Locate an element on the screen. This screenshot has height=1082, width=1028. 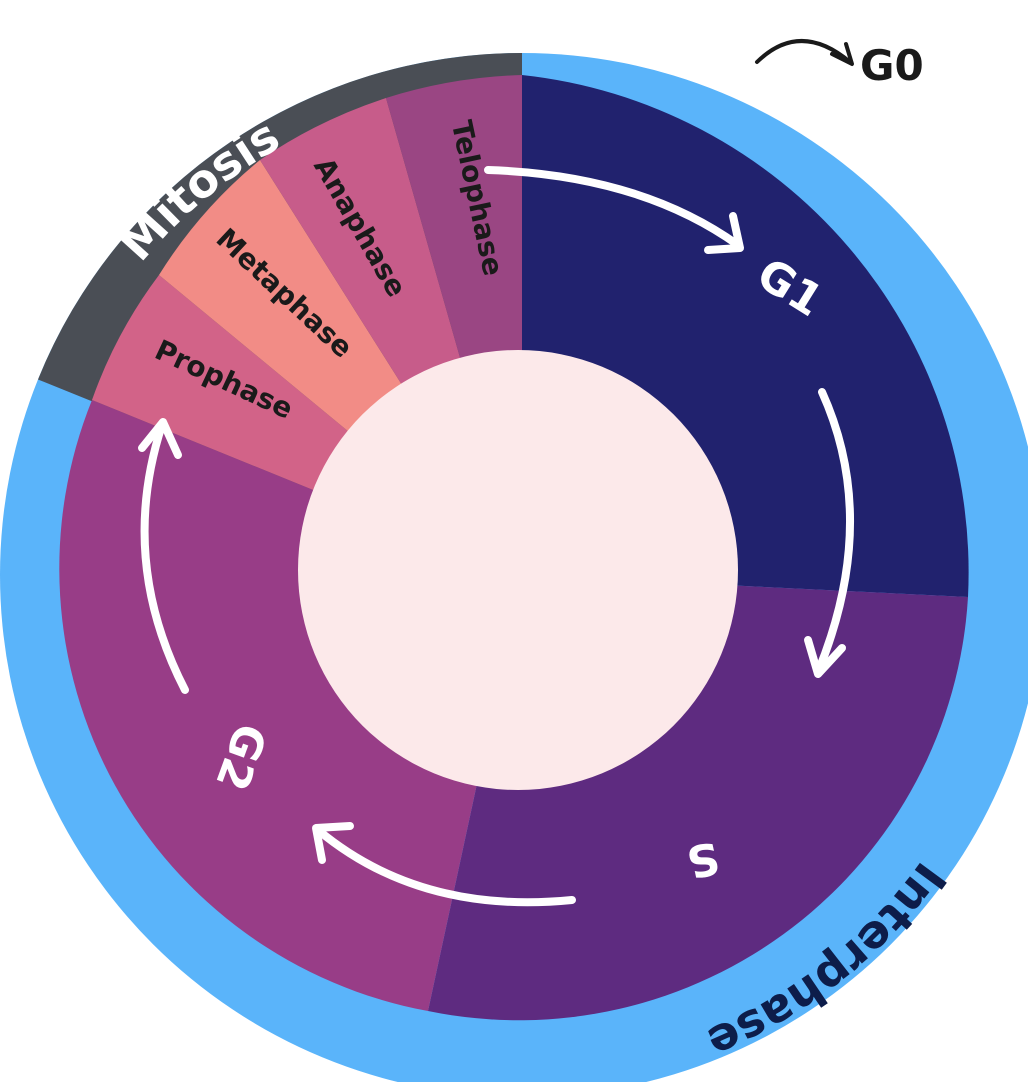
arrow-g1-to-s-head is located at coordinates (825, 657).